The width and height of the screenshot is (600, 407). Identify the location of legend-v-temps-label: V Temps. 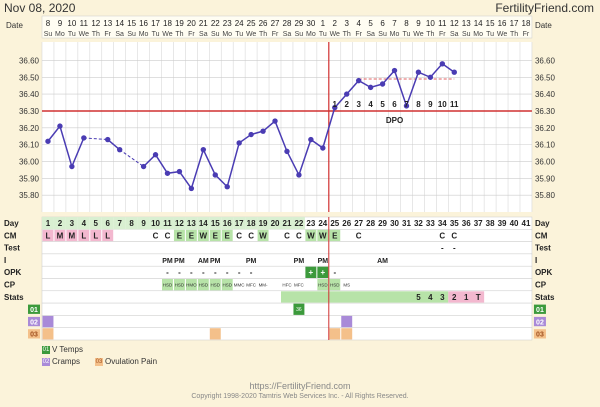
(67, 349).